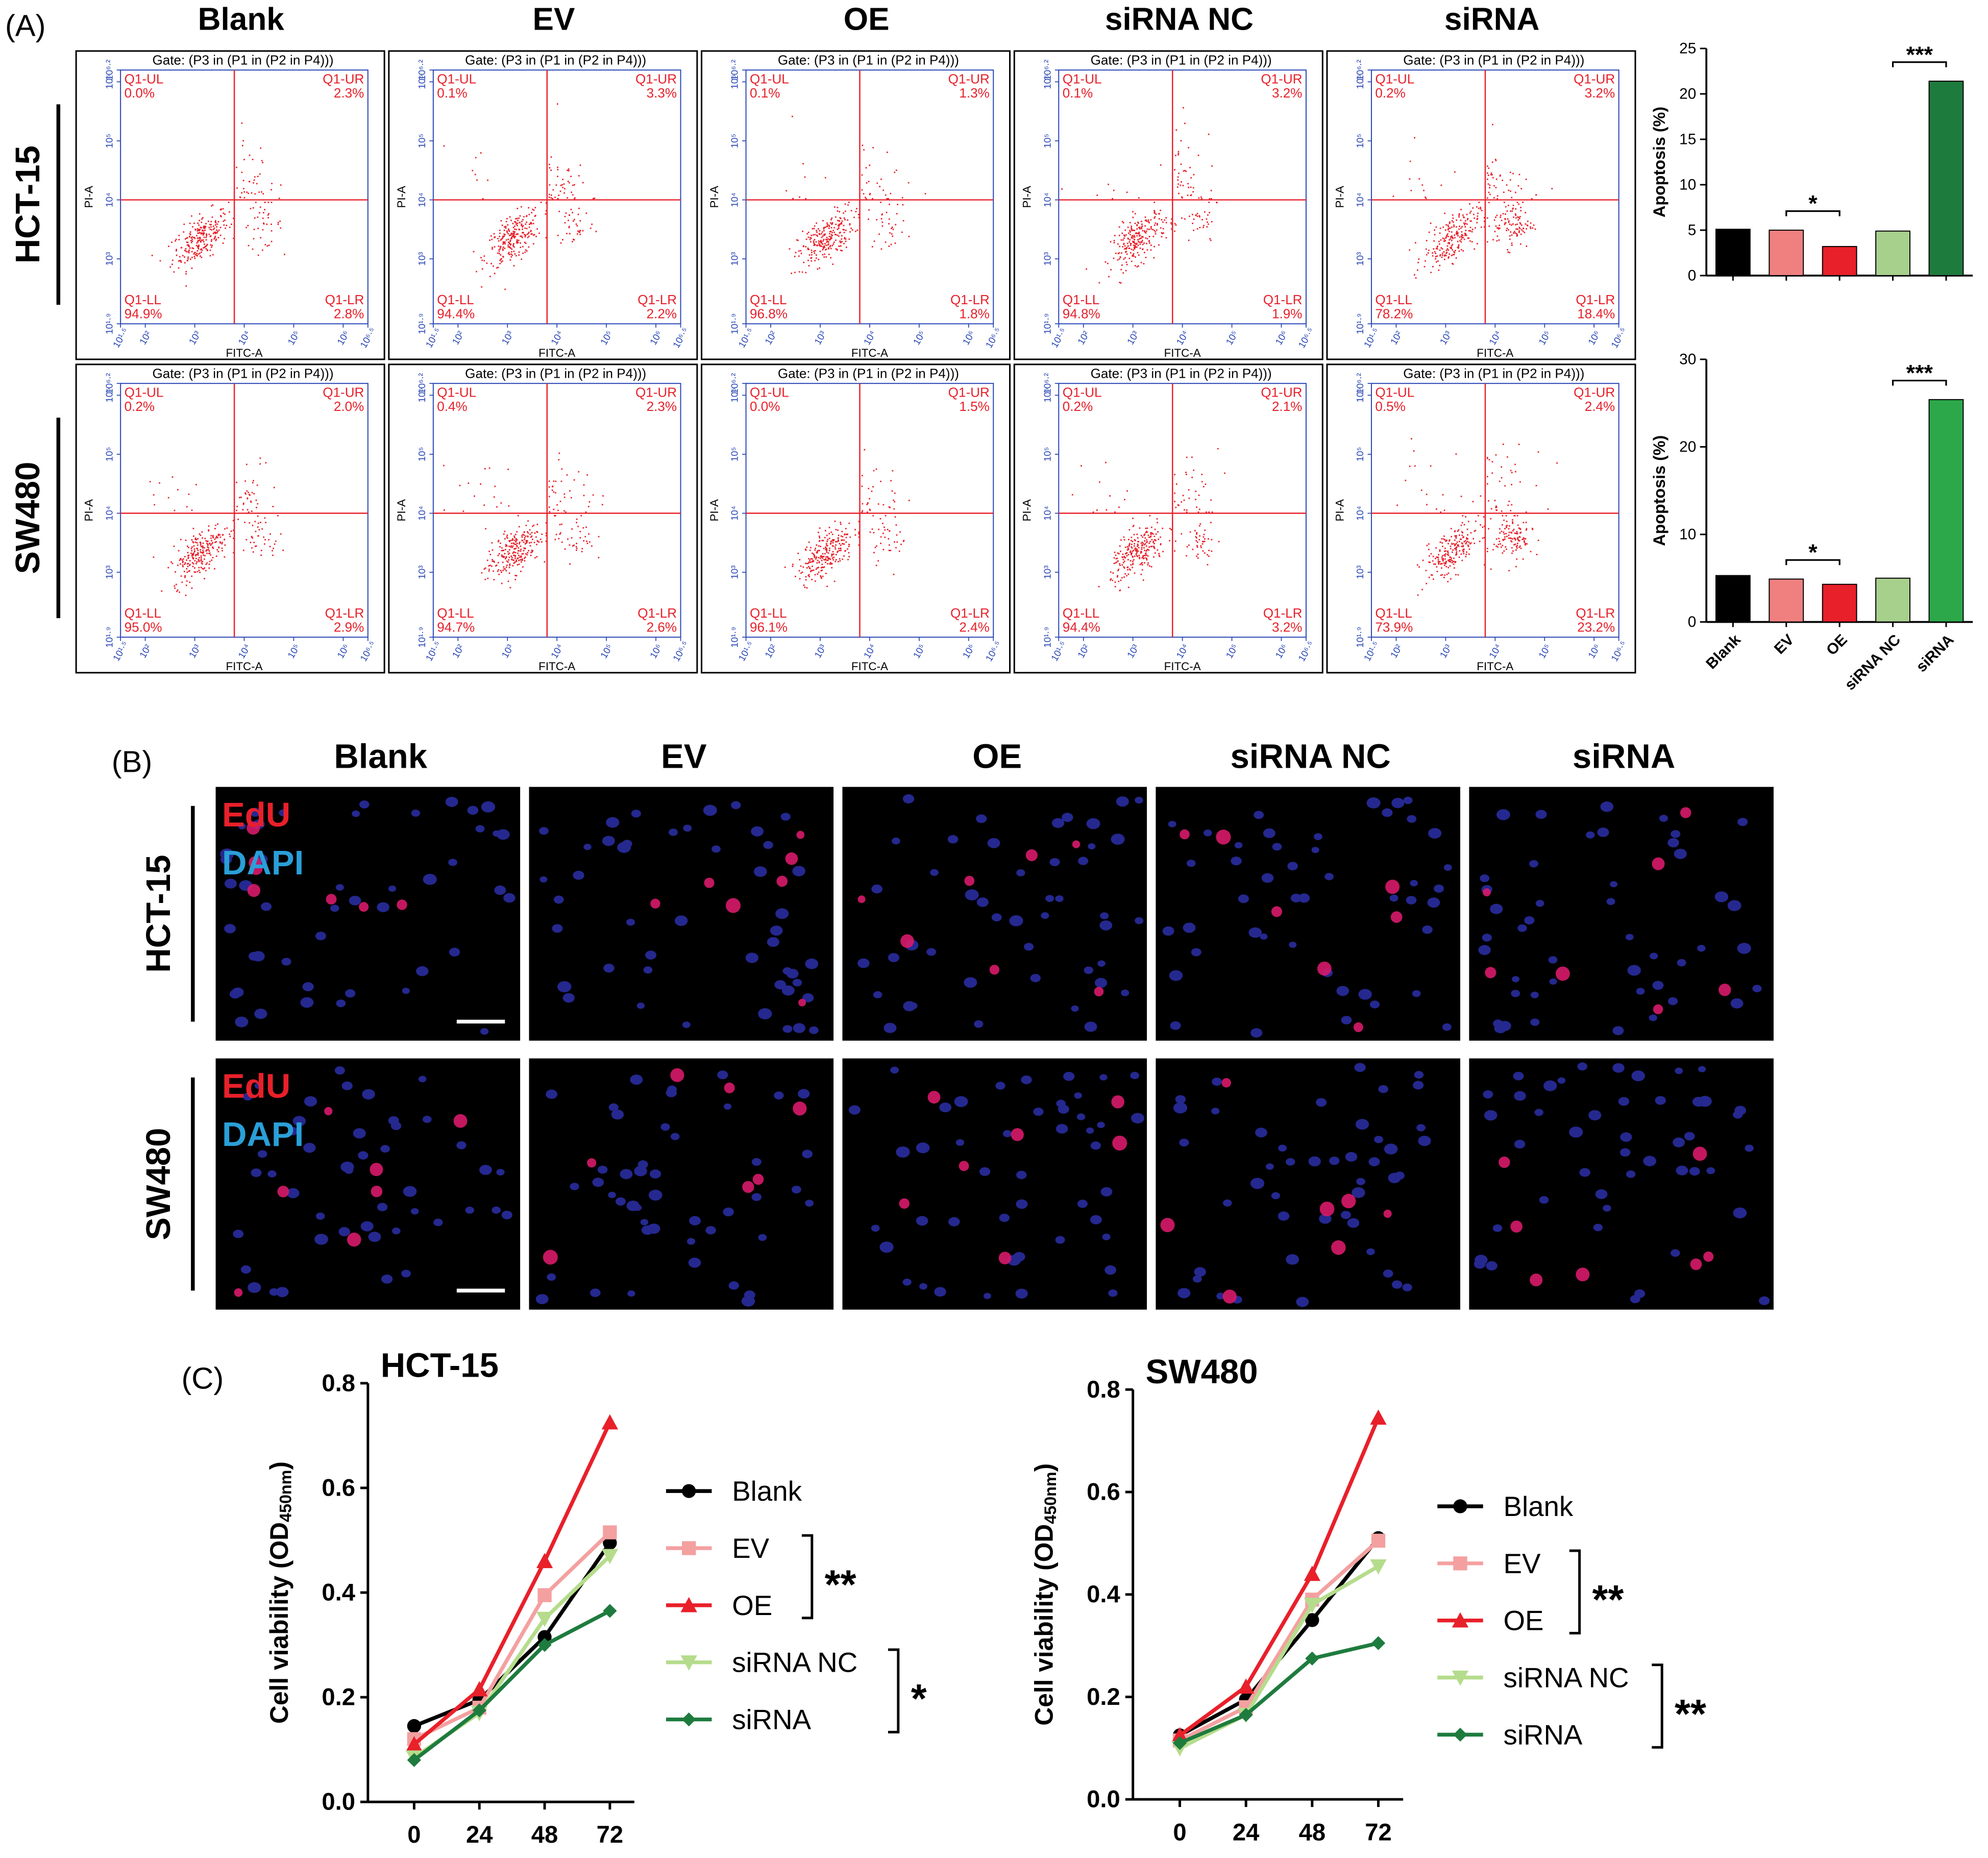 This screenshot has height=1858, width=1988. I want to click on x-tick-label: 24, so click(1246, 1832).